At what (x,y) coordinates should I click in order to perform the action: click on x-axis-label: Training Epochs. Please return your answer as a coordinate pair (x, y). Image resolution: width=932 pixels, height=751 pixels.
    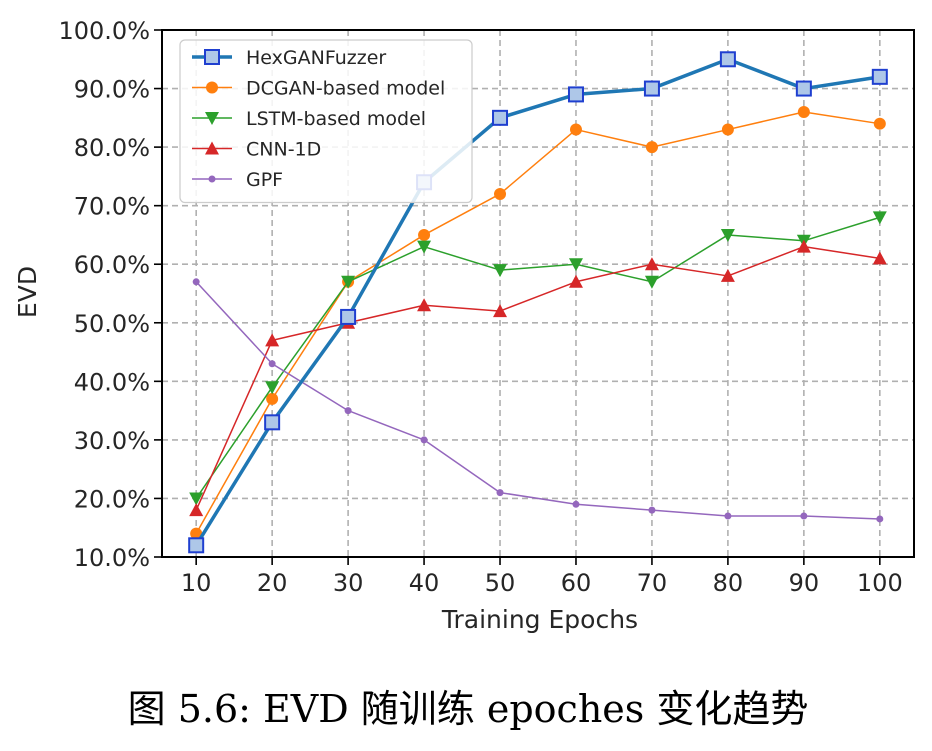
    Looking at the image, I should click on (539, 619).